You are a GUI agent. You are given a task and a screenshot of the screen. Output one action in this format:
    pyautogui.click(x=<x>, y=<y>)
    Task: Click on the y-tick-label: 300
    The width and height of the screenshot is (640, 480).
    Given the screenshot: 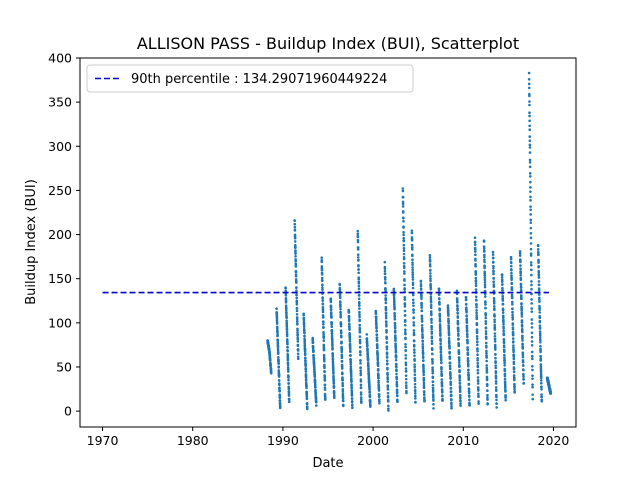 What is the action you would take?
    pyautogui.click(x=60, y=146)
    